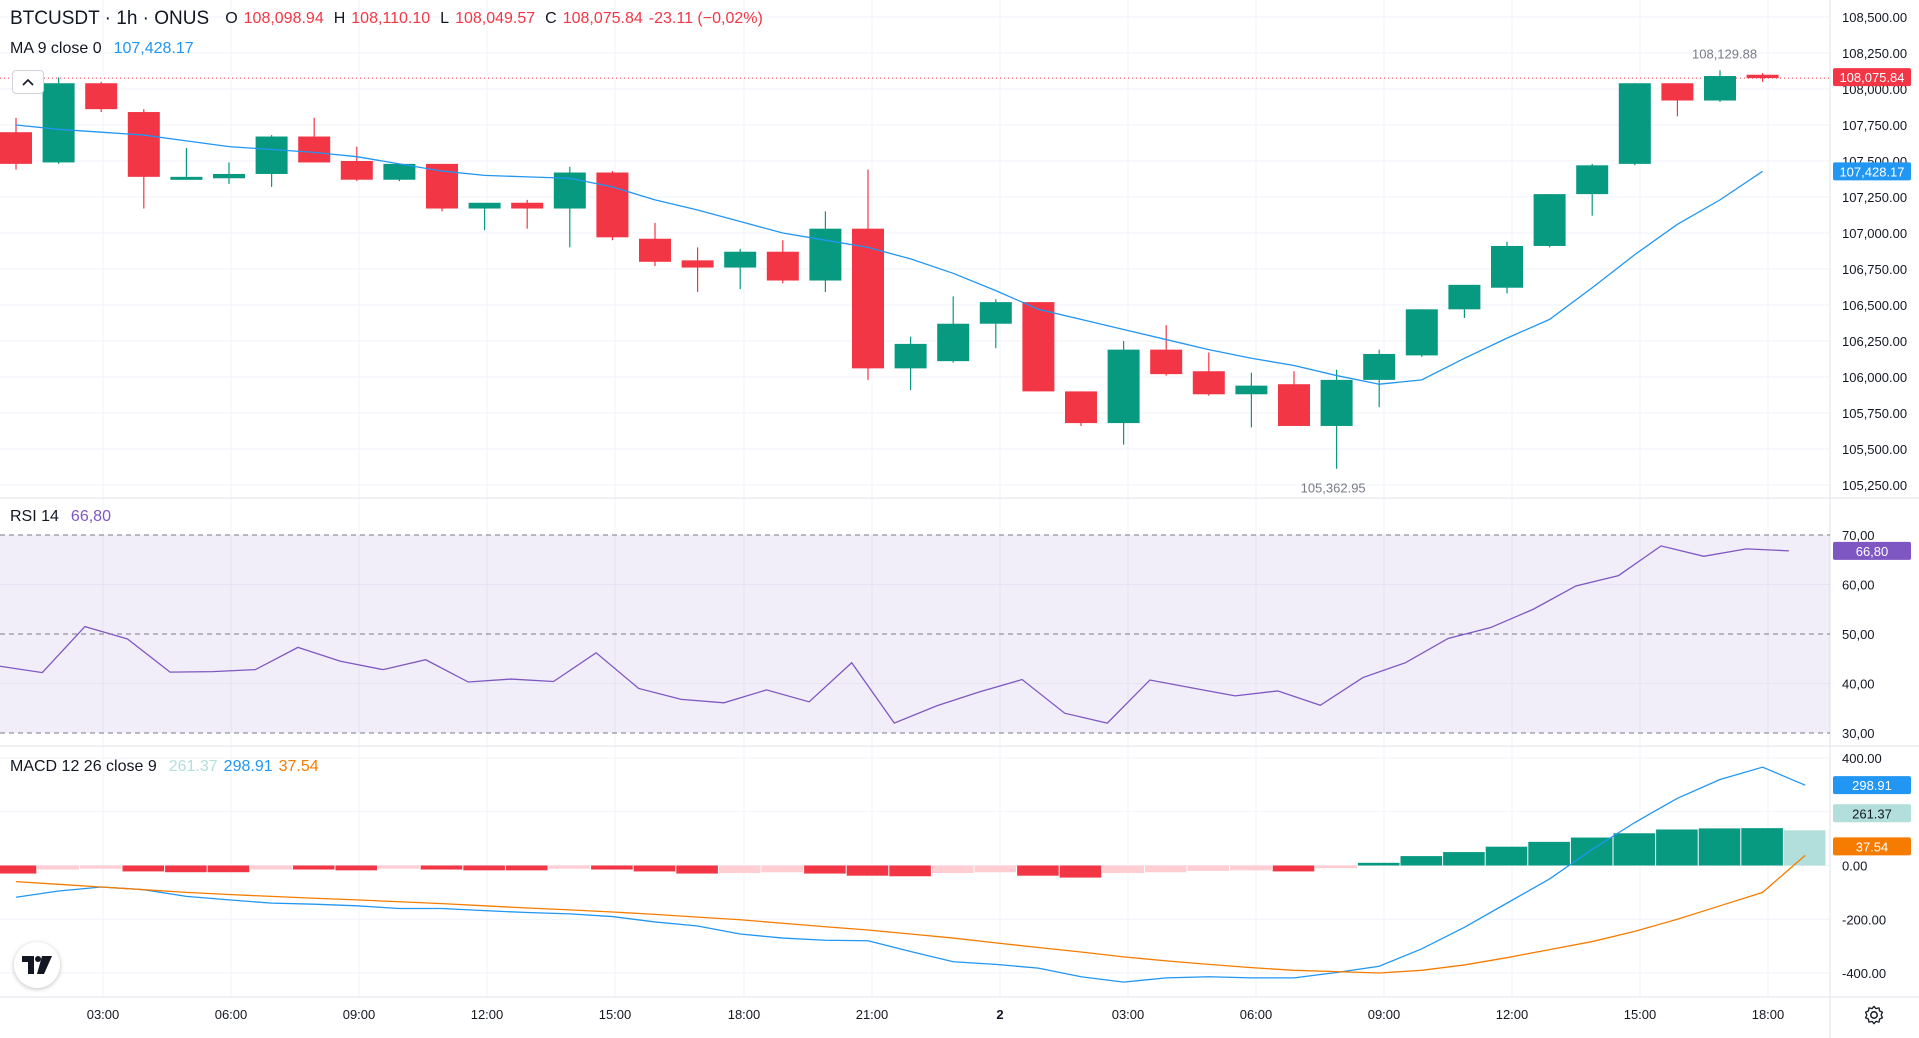  What do you see at coordinates (34, 516) in the screenshot?
I see `rsi-legend-label: RSI 14` at bounding box center [34, 516].